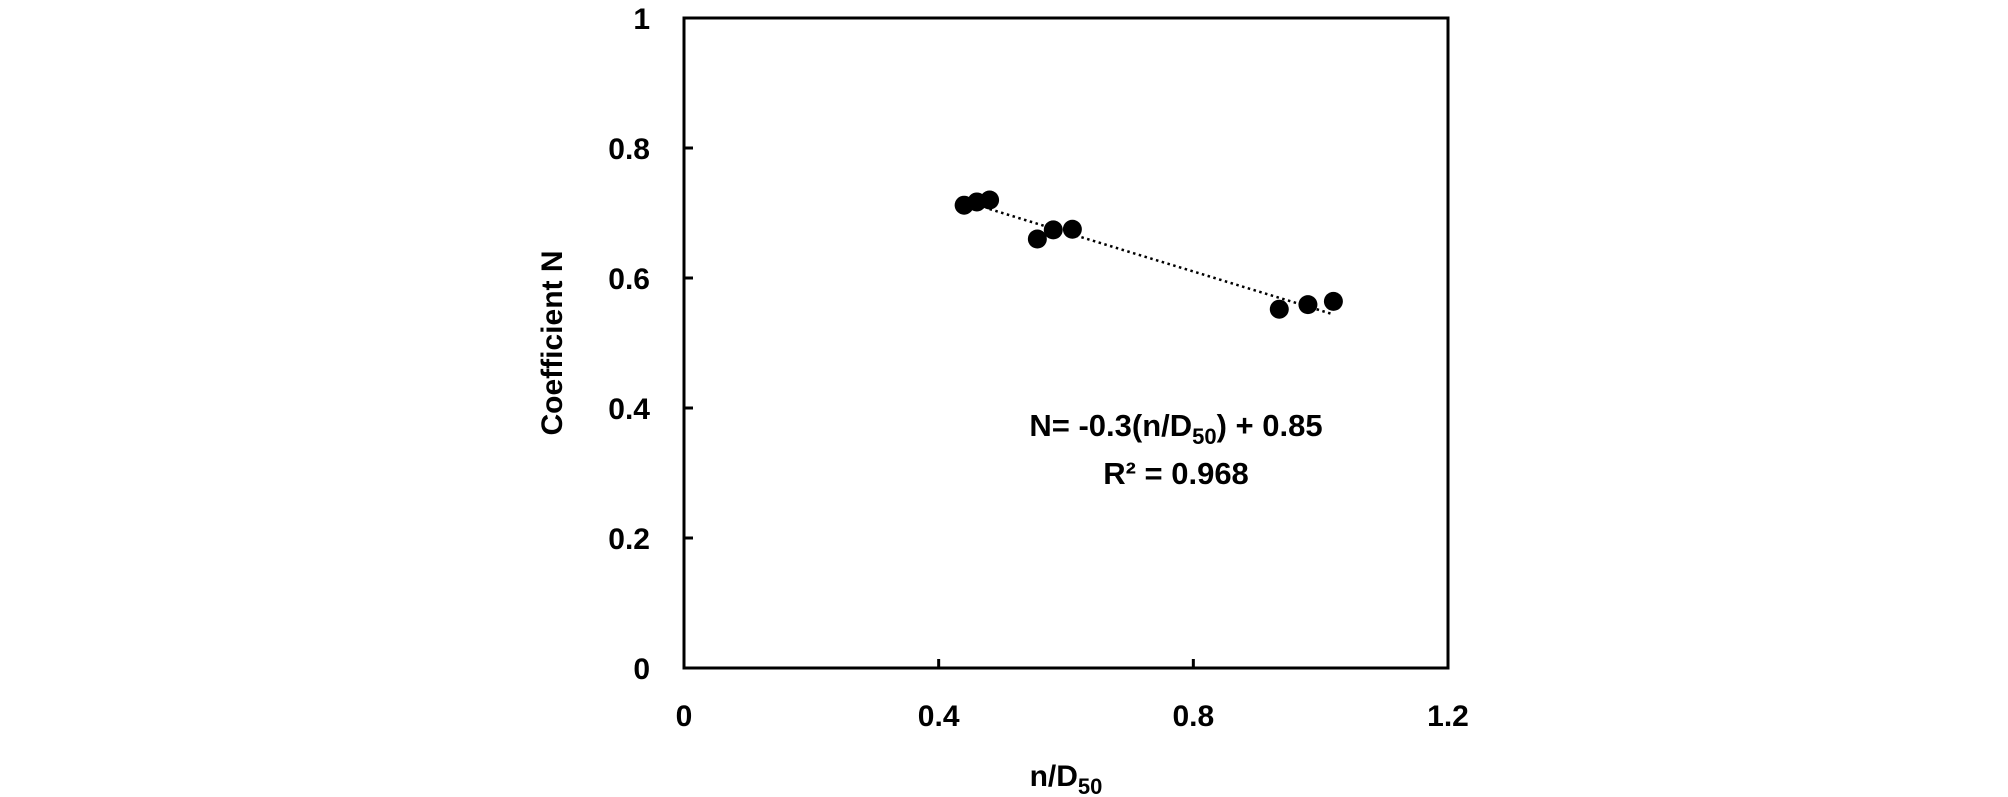  I want to click on y-tick-label: 0.8, so click(629, 149).